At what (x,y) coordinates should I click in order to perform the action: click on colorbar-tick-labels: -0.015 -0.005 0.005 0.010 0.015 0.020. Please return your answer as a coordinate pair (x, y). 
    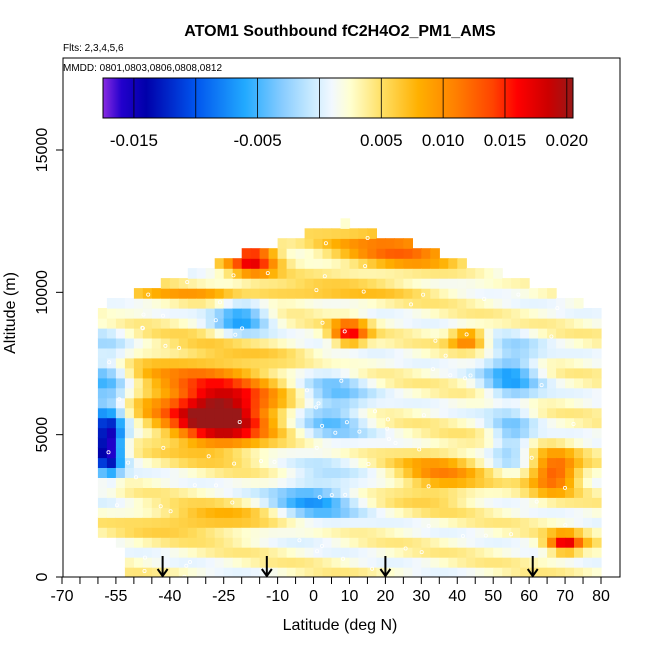
    Looking at the image, I should click on (349, 140).